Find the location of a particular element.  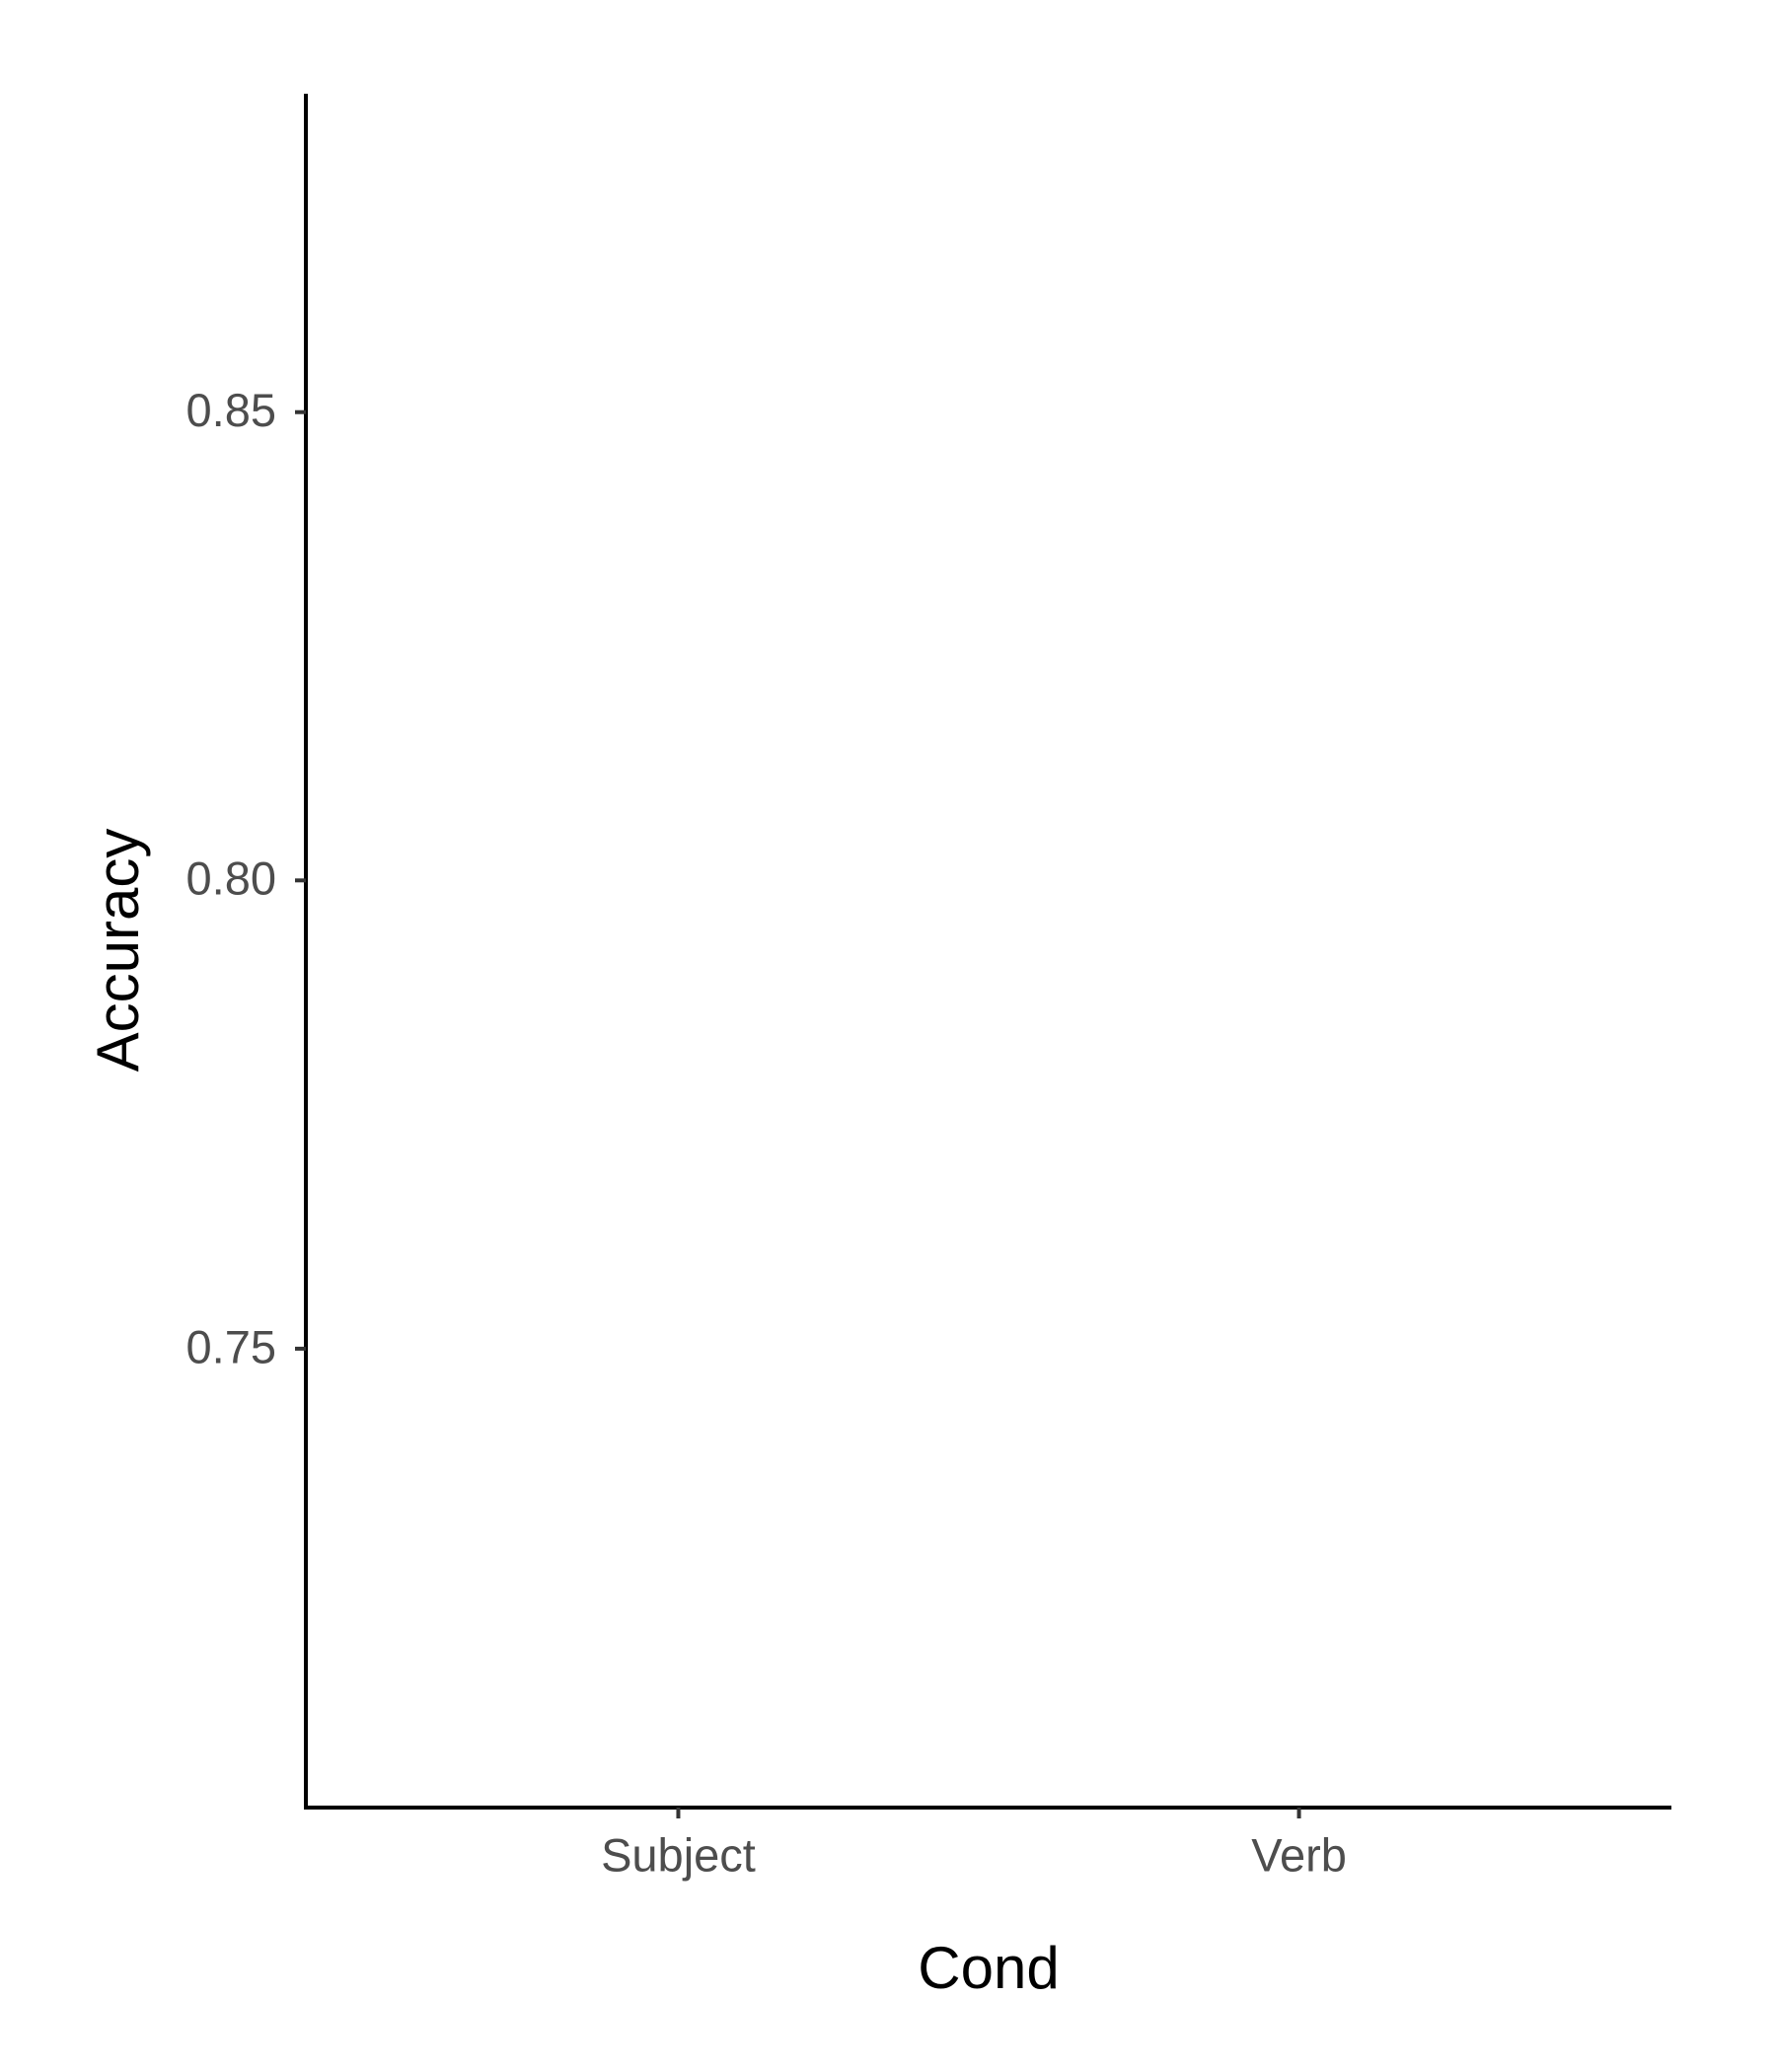

x-axis-title: Cond is located at coordinates (989, 1968).